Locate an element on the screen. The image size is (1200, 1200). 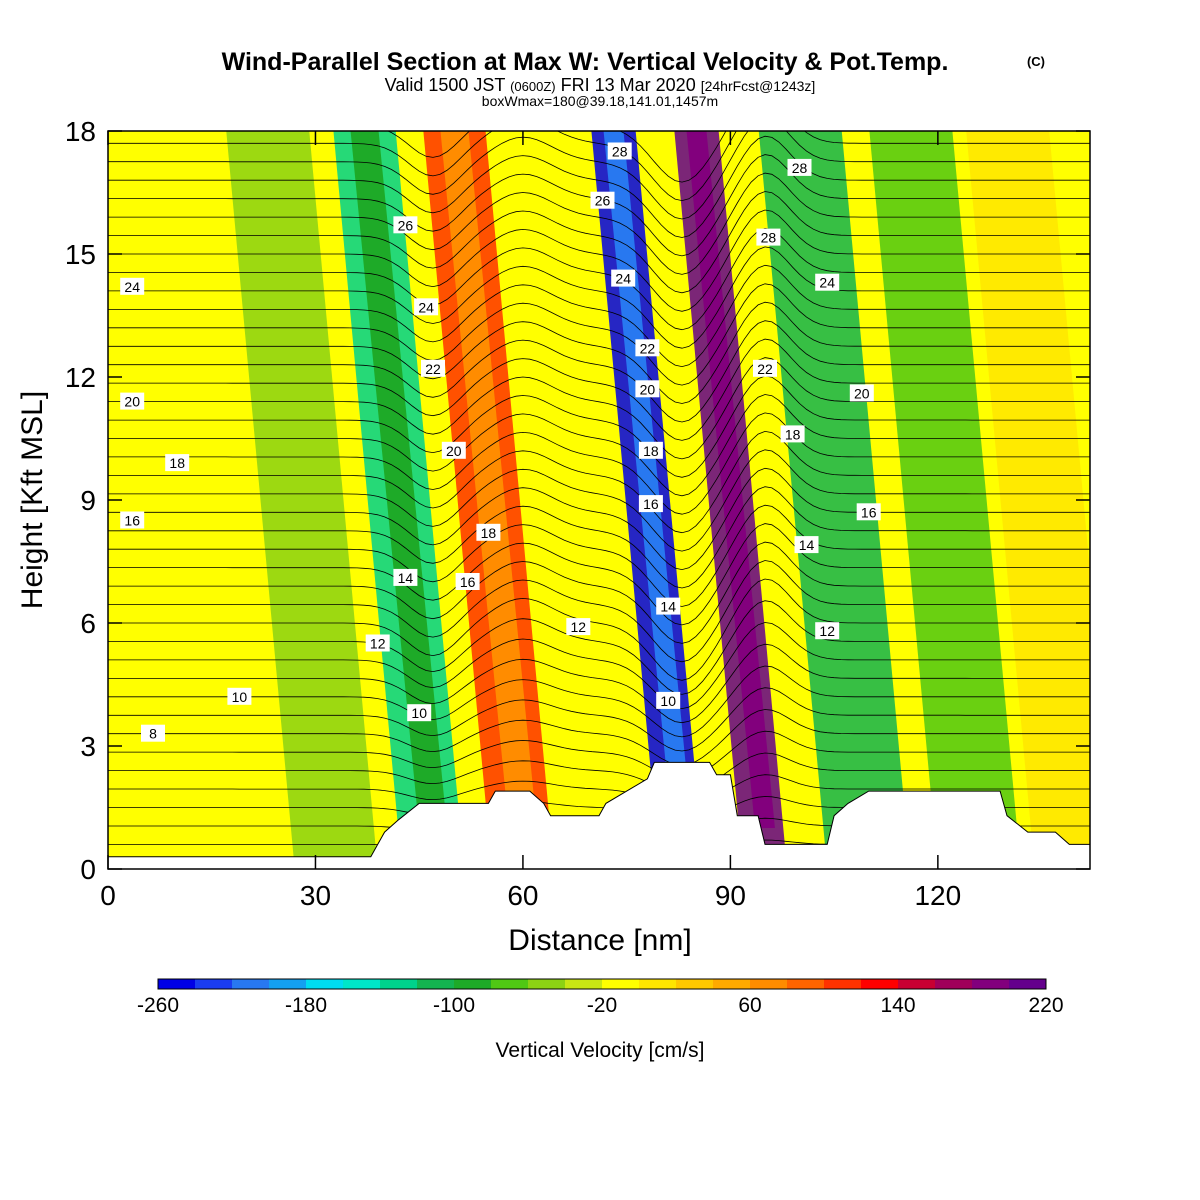
colorbar is located at coordinates (602, 984).